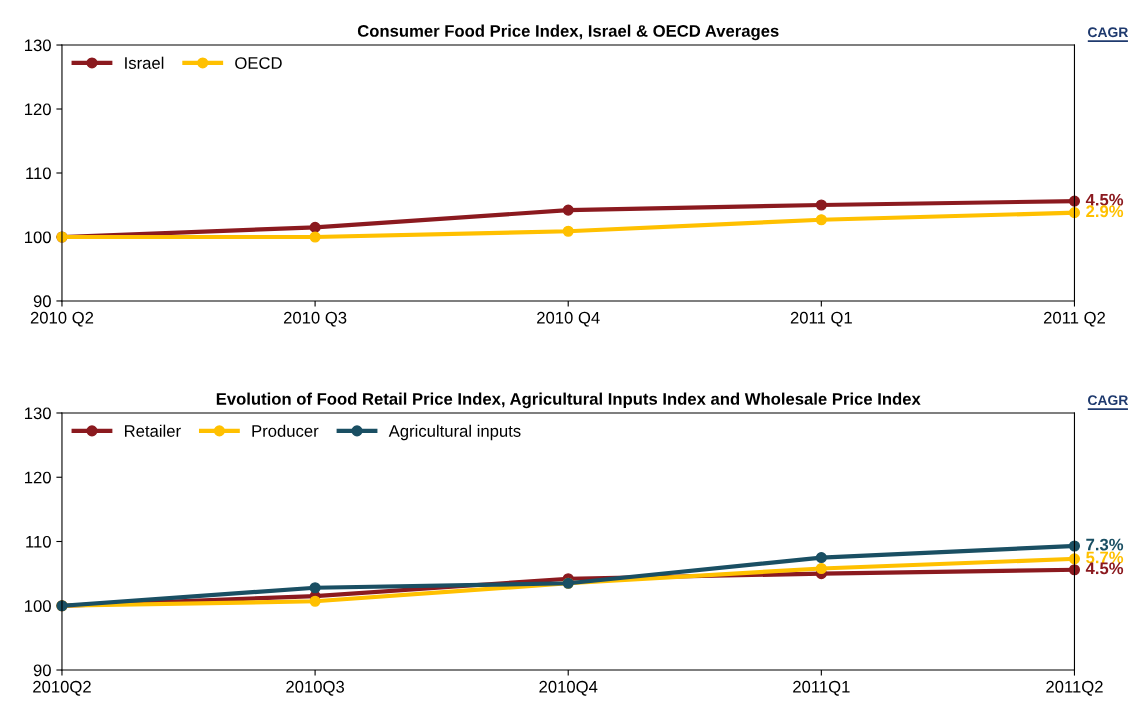  I want to click on annotation: 5.7%, so click(1105, 557).